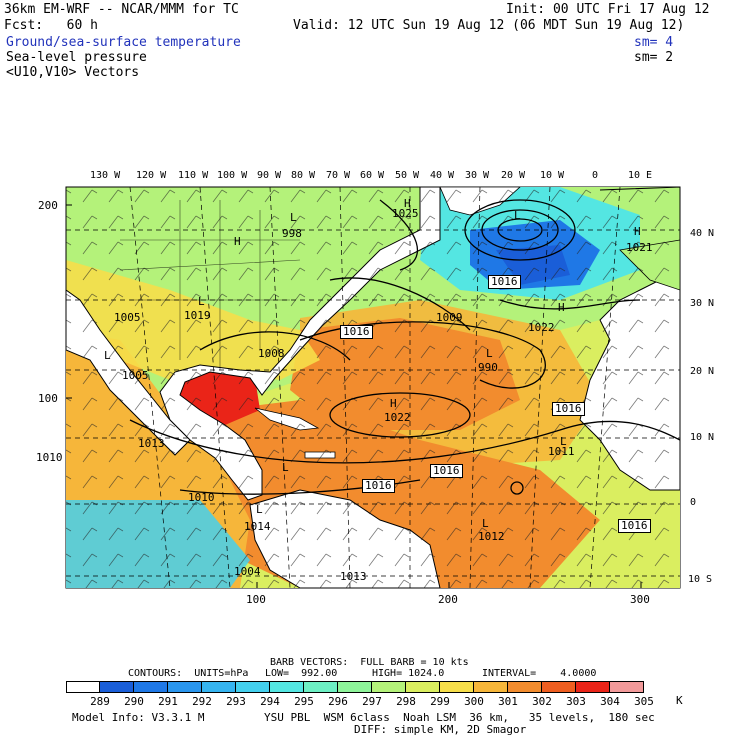  Describe the element at coordinates (151, 175) in the screenshot. I see `lon-label: 120 W` at that location.